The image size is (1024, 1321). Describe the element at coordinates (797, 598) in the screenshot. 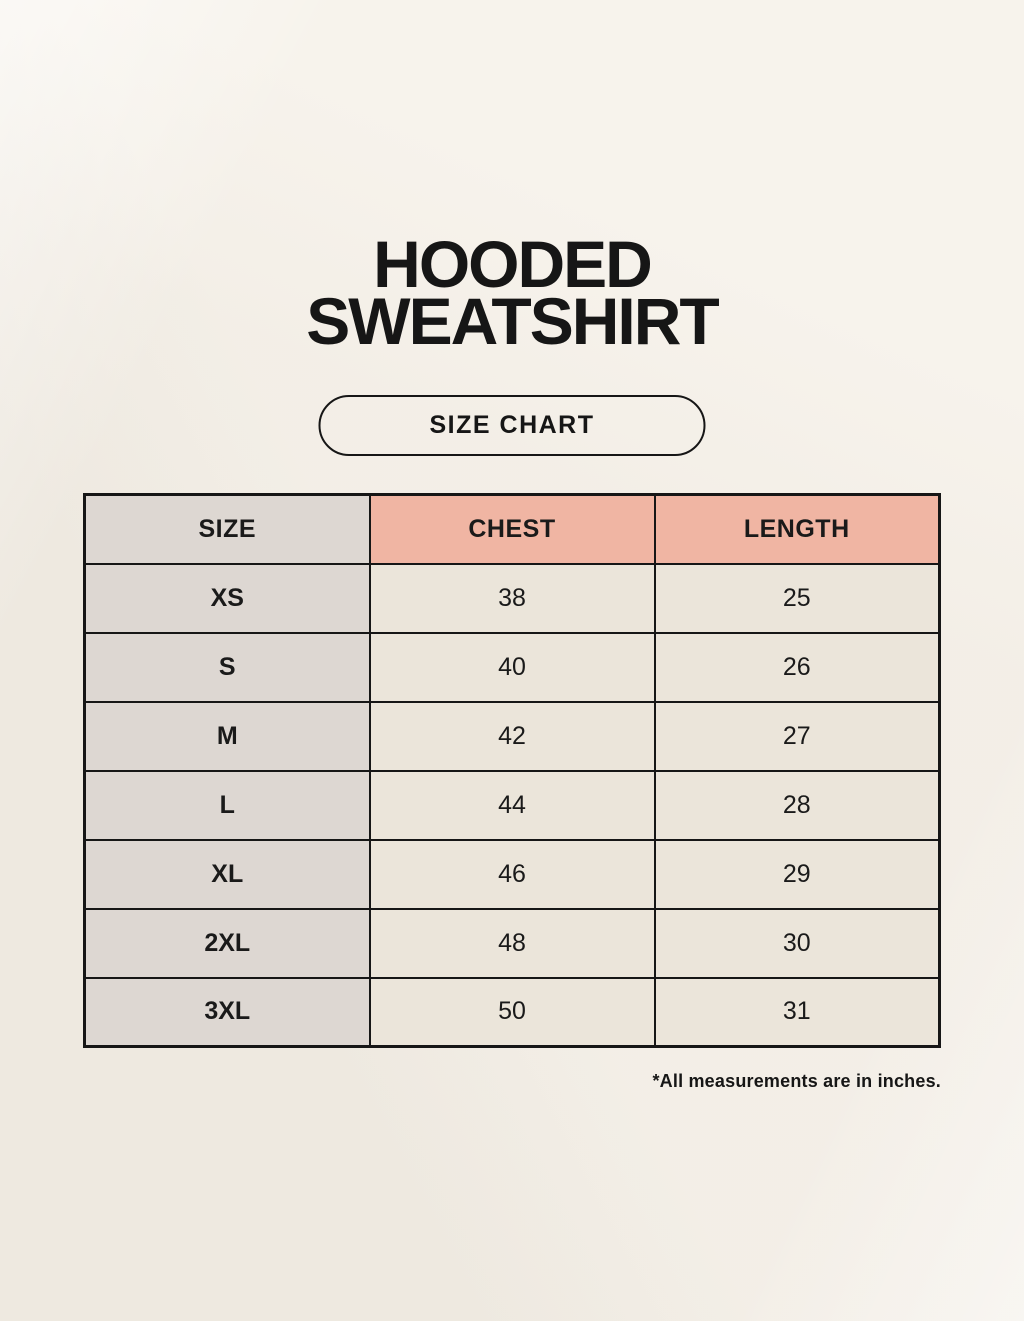

I see `length-cell: 25` at that location.